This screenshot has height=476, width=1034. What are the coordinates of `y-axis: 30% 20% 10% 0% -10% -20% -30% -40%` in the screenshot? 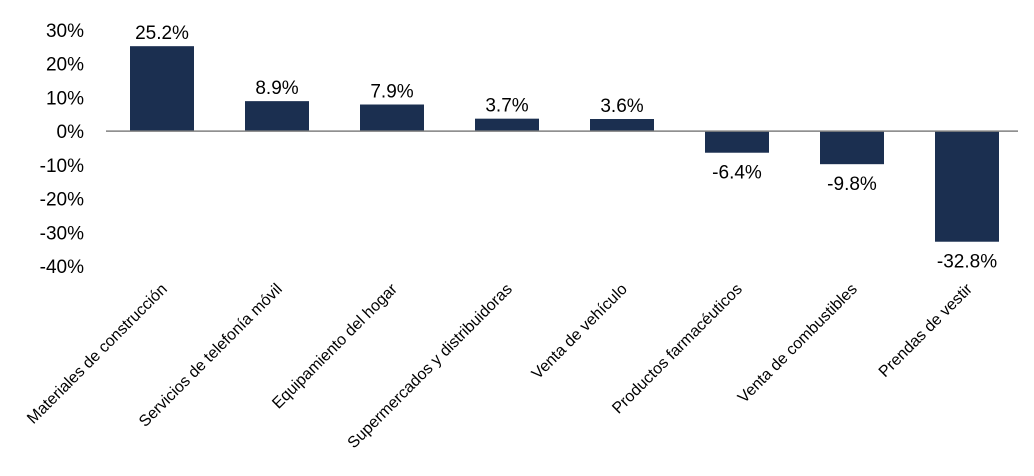 It's located at (62, 149).